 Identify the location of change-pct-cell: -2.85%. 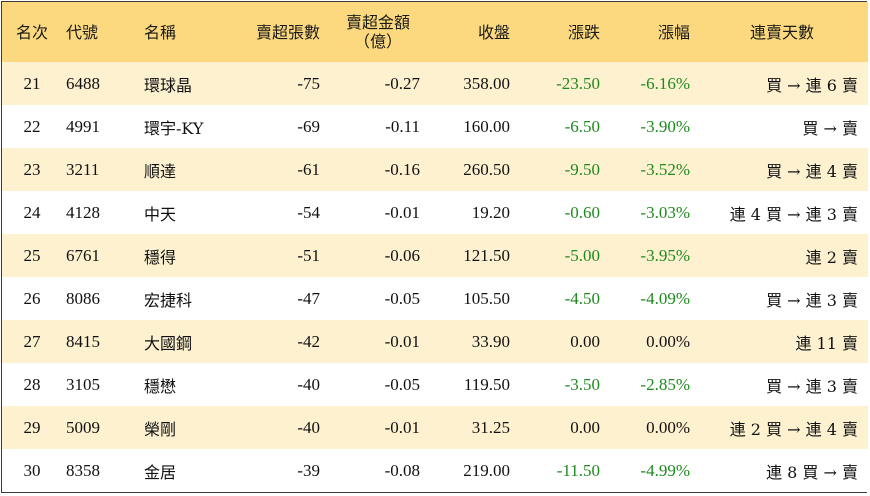
(665, 384).